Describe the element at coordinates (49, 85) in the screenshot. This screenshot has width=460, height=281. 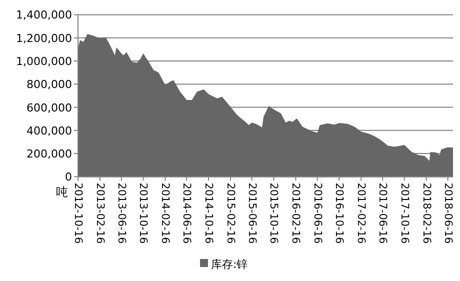
I see `y-tick-label: 800,000` at that location.